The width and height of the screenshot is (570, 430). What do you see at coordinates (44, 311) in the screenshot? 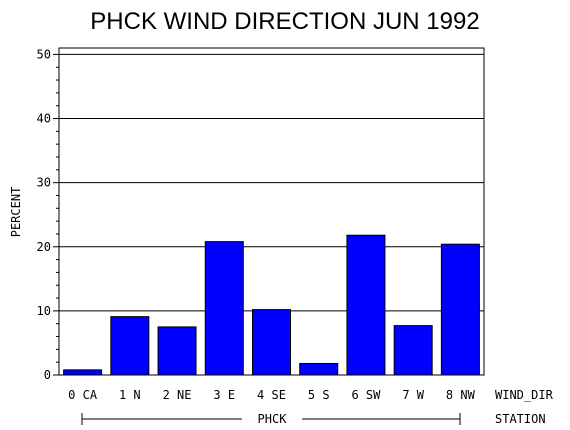
I see `y-tick-label: 10` at bounding box center [44, 311].